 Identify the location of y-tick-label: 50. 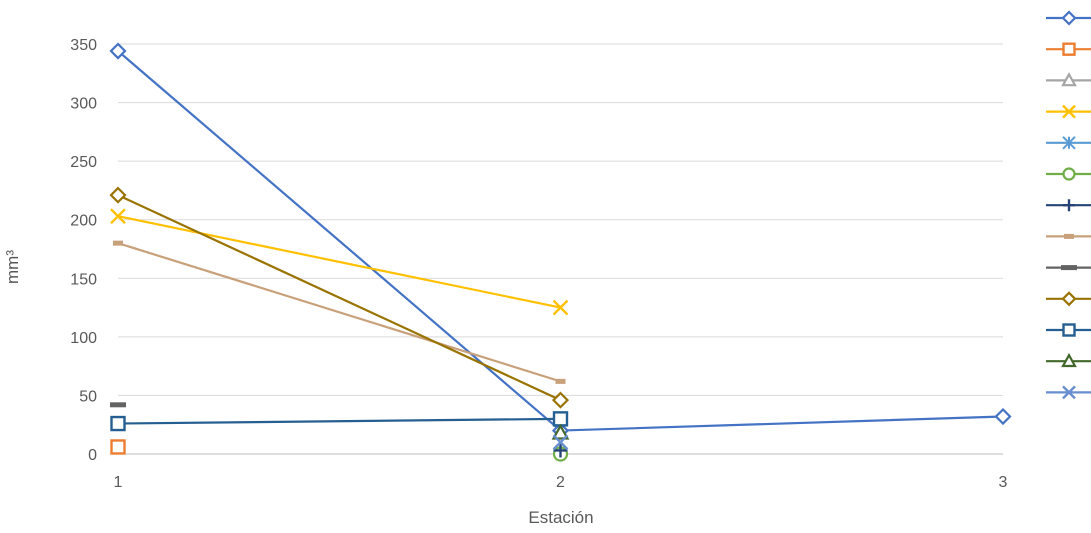
(88, 396).